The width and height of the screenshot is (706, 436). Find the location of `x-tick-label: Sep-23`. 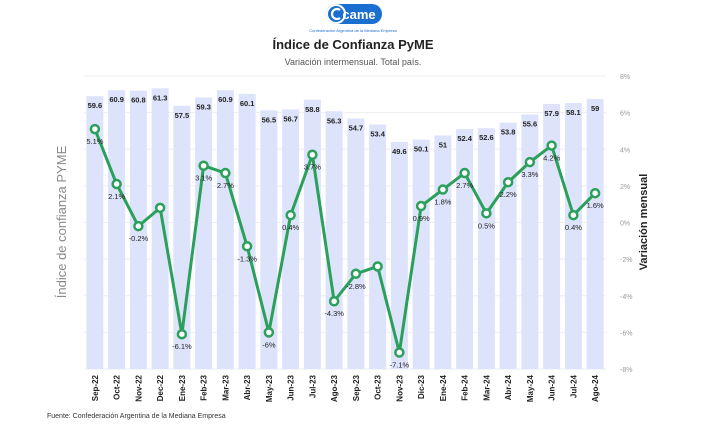

x-tick-label: Sep-23 is located at coordinates (356, 387).